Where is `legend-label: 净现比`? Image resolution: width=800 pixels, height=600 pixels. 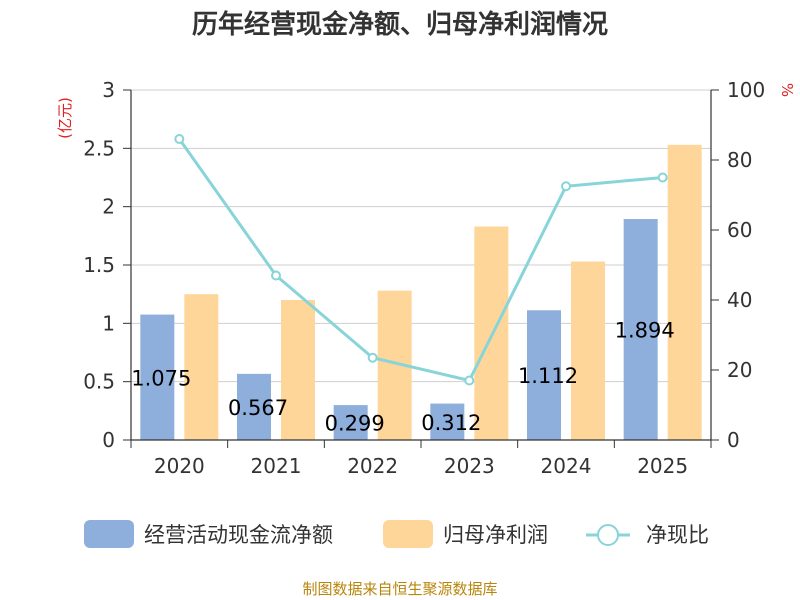 legend-label: 净现比 is located at coordinates (677, 535).